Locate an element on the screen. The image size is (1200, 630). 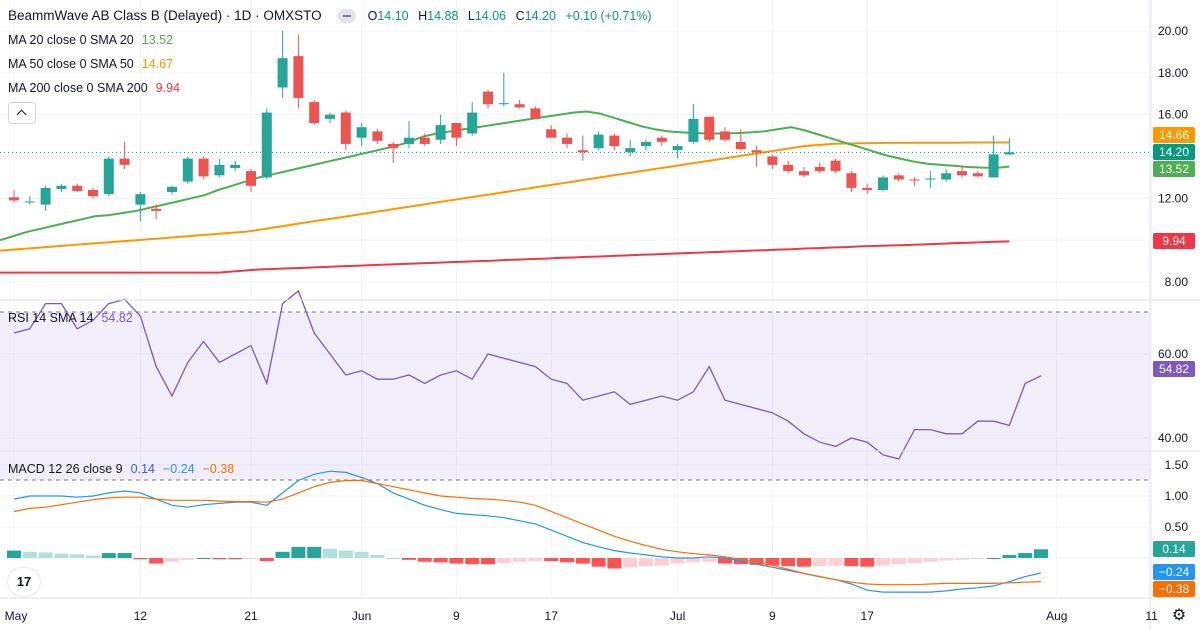
ma200-value: 9.94 is located at coordinates (168, 88).